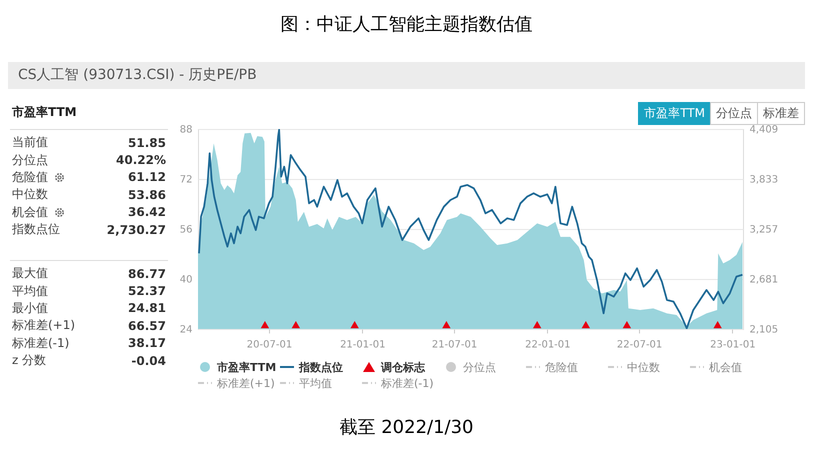 The width and height of the screenshot is (813, 449). I want to click on chart-subtitle: CS人工智 (930713.CSI) - 历史PE/PB, so click(406, 75).